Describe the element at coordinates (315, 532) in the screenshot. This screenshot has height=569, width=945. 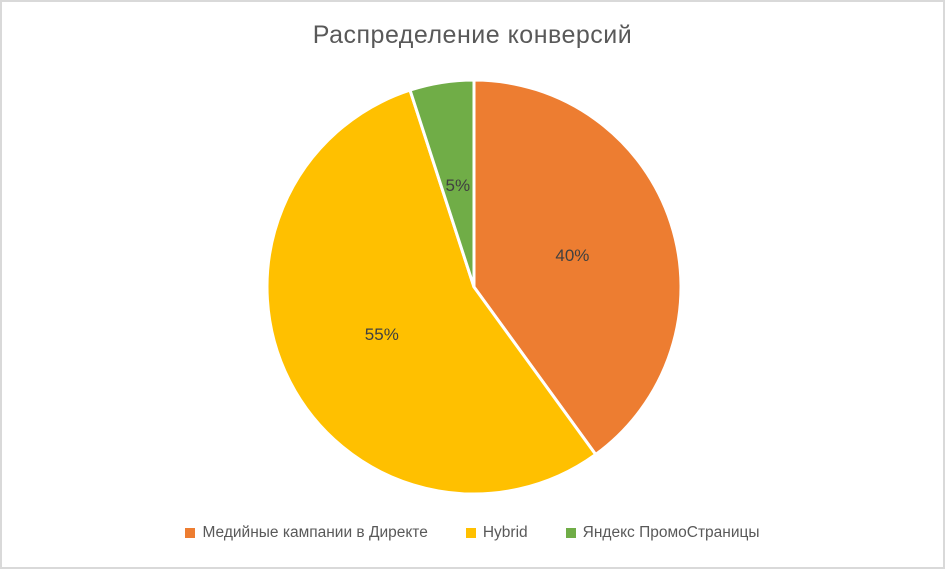
I see `legend-label: Медийные кампании в Директе` at that location.